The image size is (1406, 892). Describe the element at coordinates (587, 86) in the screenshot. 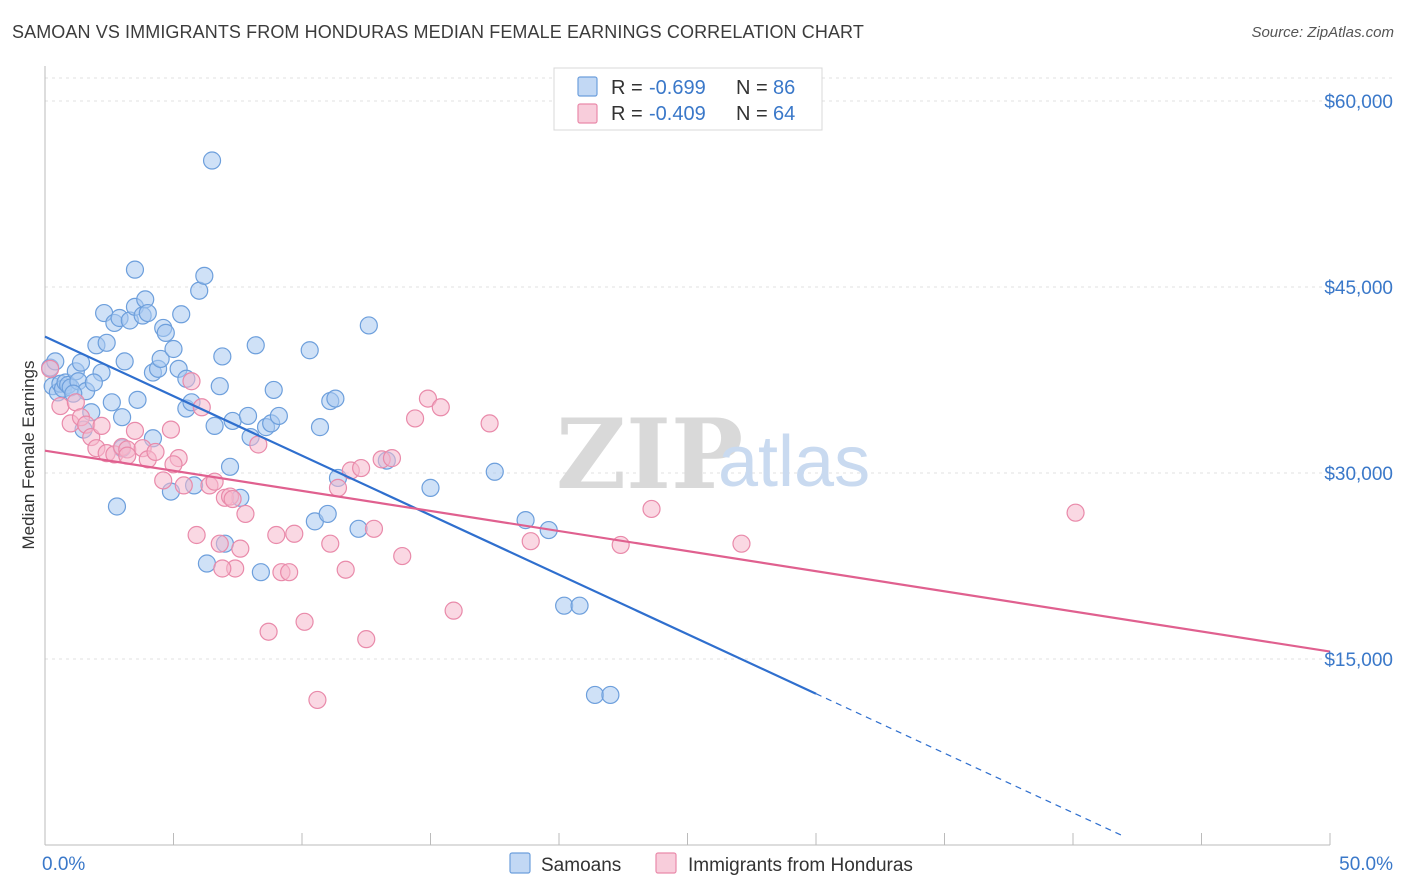

I see `samoans-stat-swatch` at that location.